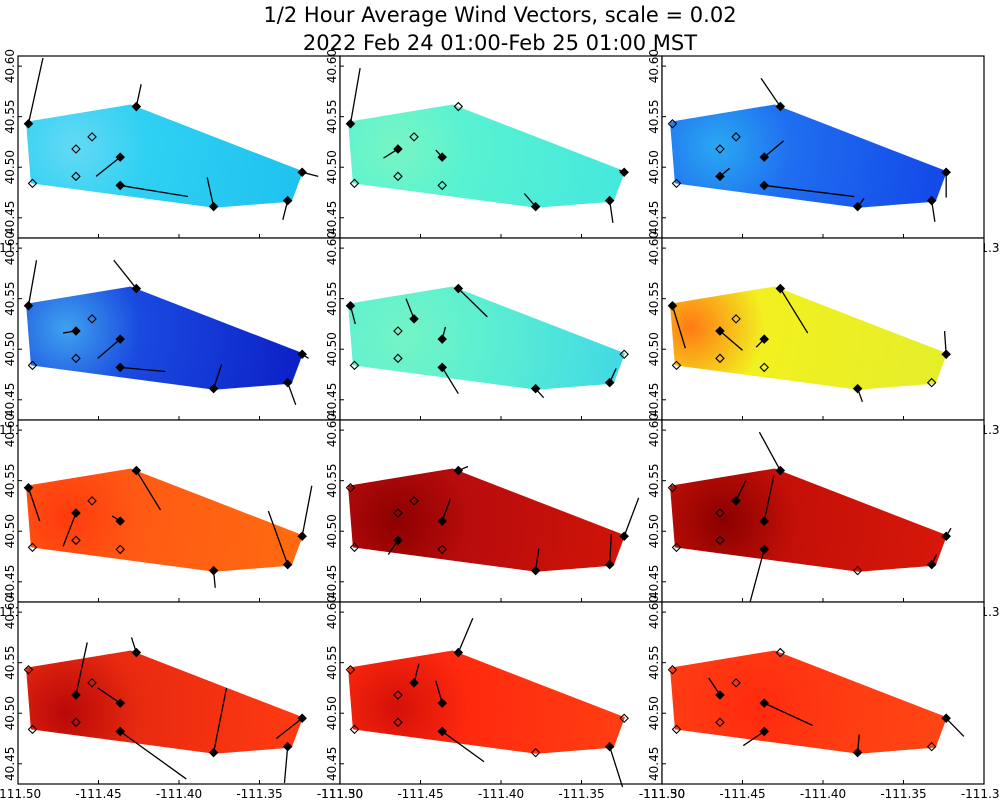 The image size is (1000, 800). What do you see at coordinates (631, 517) in the screenshot?
I see `wind-vector-s11` at bounding box center [631, 517].